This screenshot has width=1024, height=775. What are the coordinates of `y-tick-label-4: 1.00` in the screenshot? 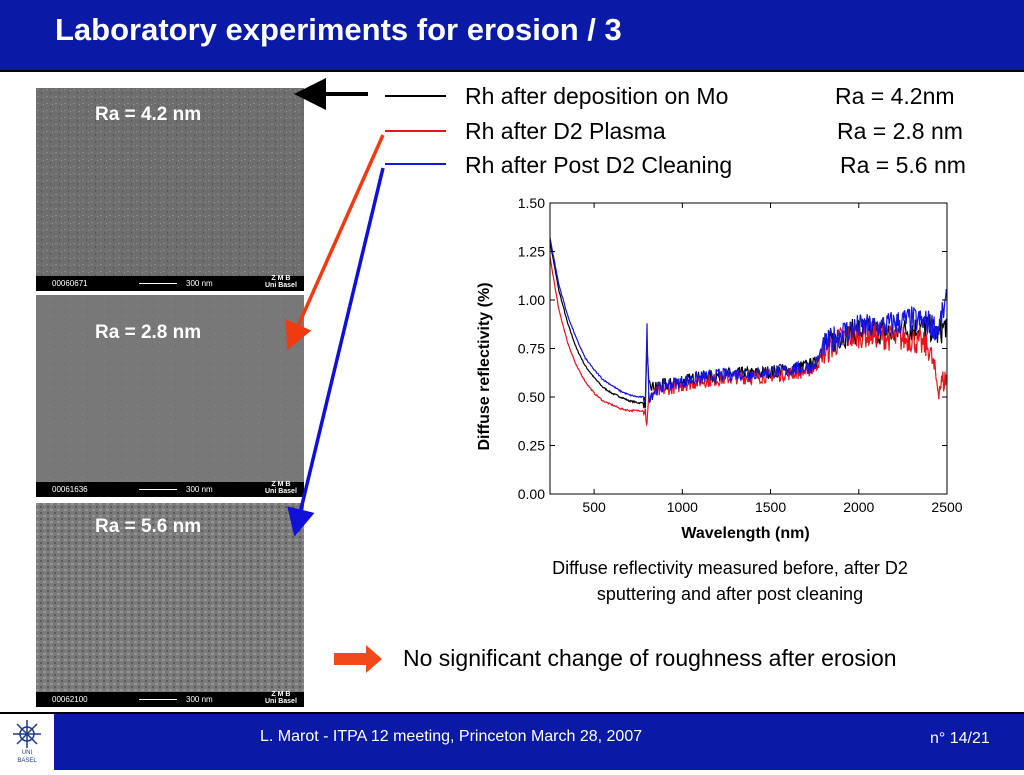 It's located at (531, 300).